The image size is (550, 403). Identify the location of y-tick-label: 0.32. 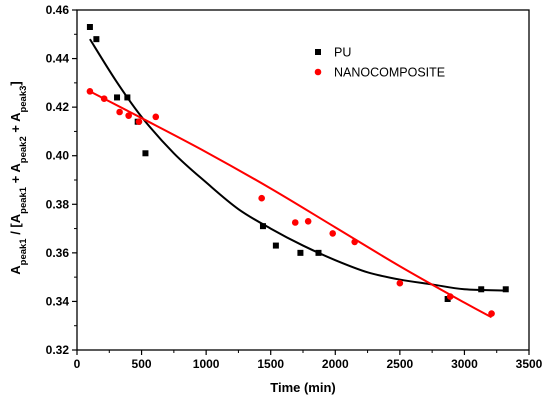
(58, 350).